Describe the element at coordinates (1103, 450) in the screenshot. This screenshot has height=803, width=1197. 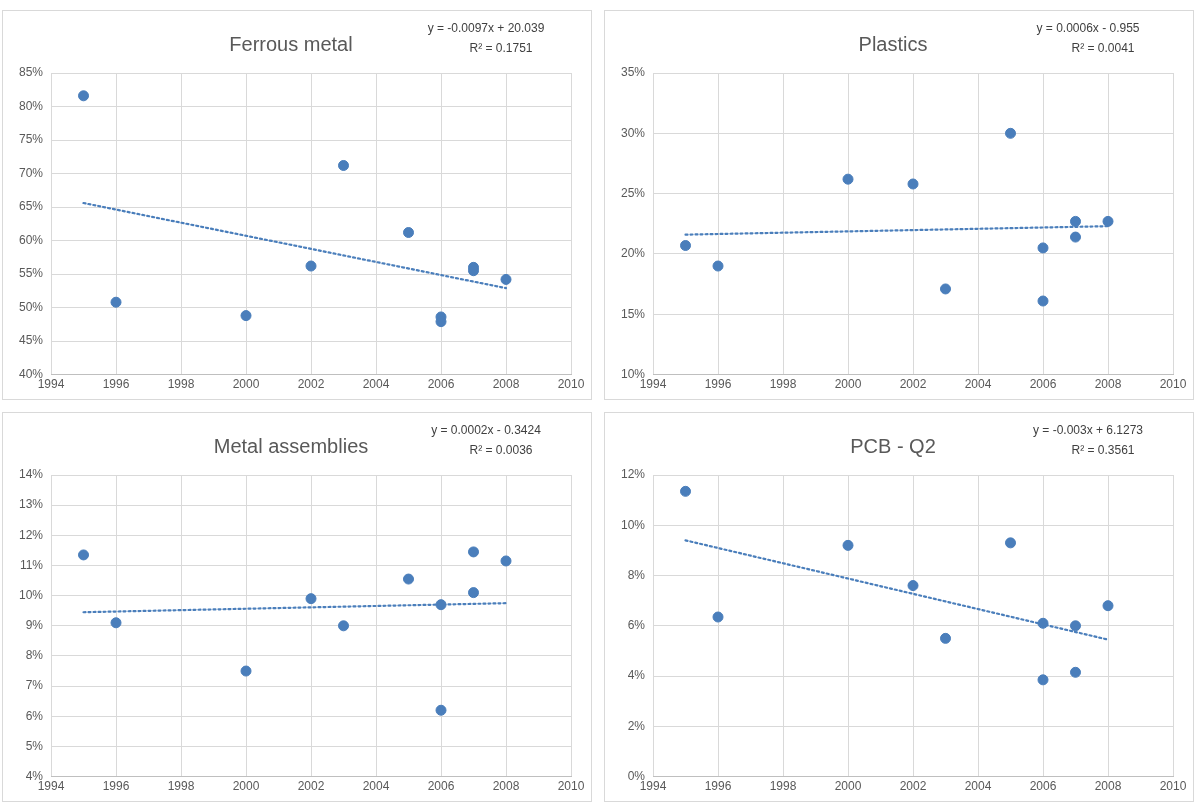
I see `text: R² = 0.3561` at that location.